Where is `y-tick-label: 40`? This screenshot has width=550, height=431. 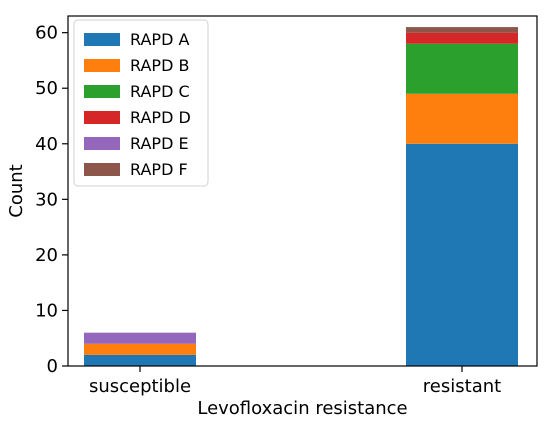 y-tick-label: 40 is located at coordinates (46, 144).